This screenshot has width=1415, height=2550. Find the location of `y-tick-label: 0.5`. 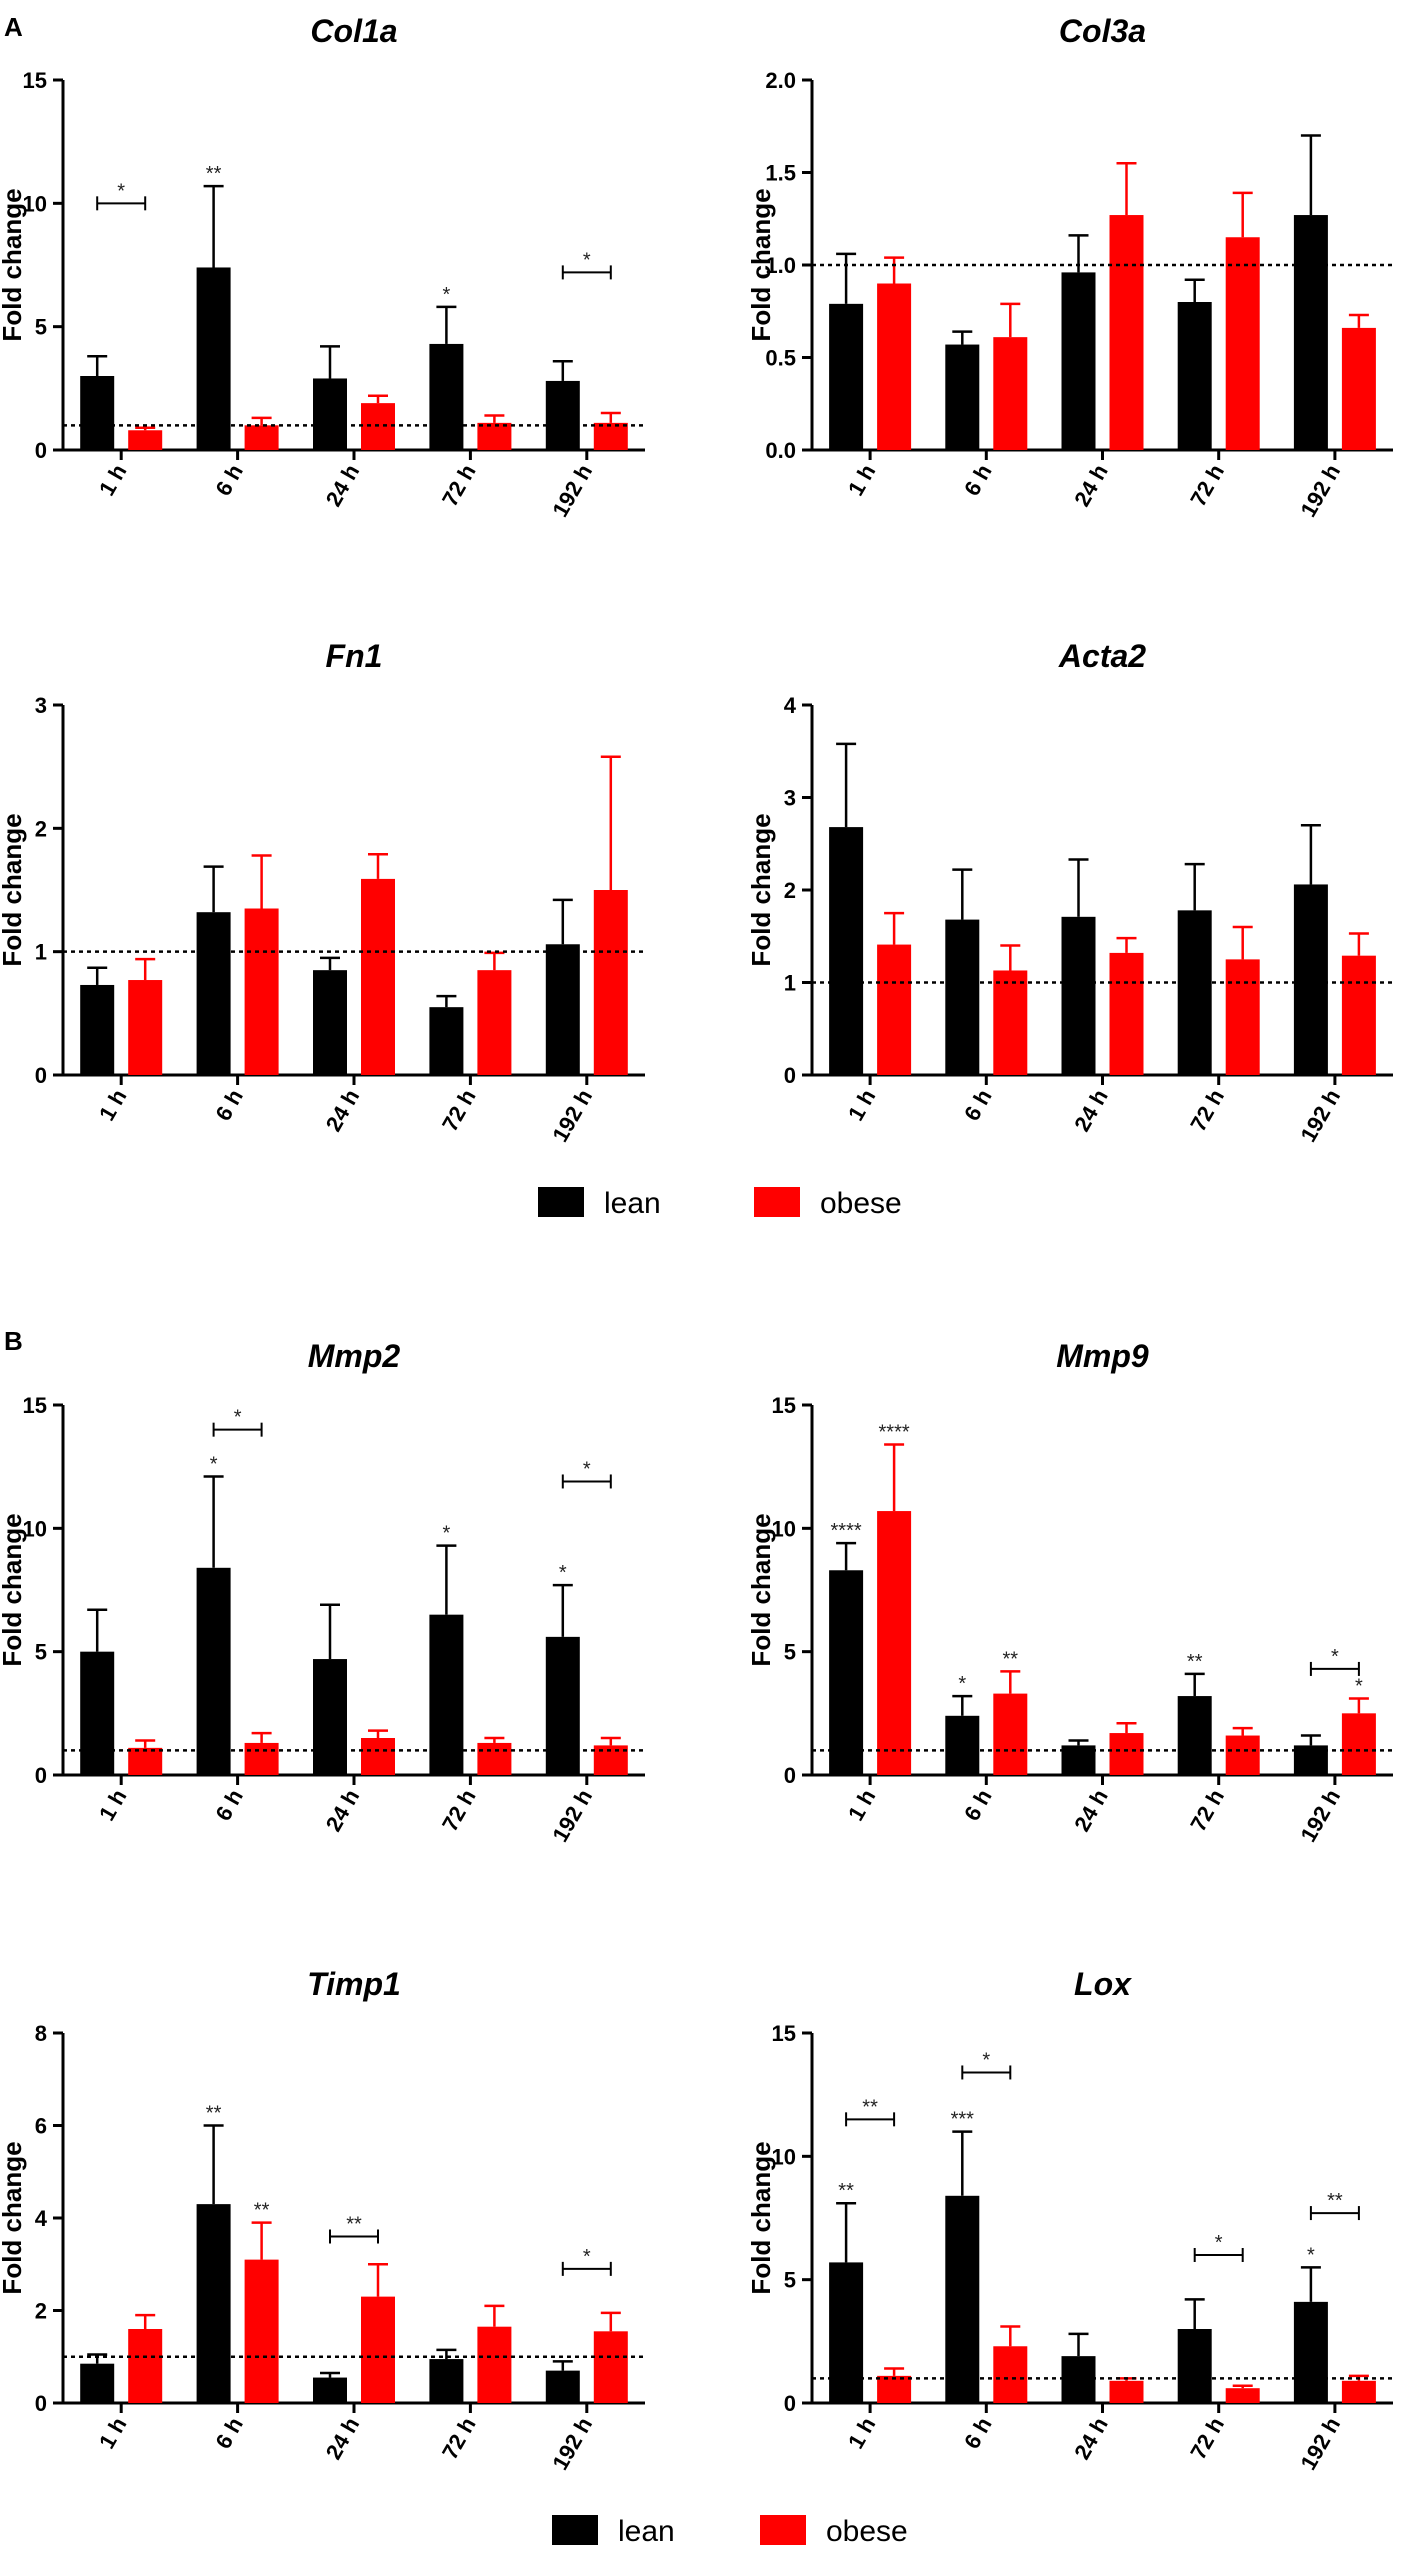

y-tick-label: 0.5 is located at coordinates (780, 358).